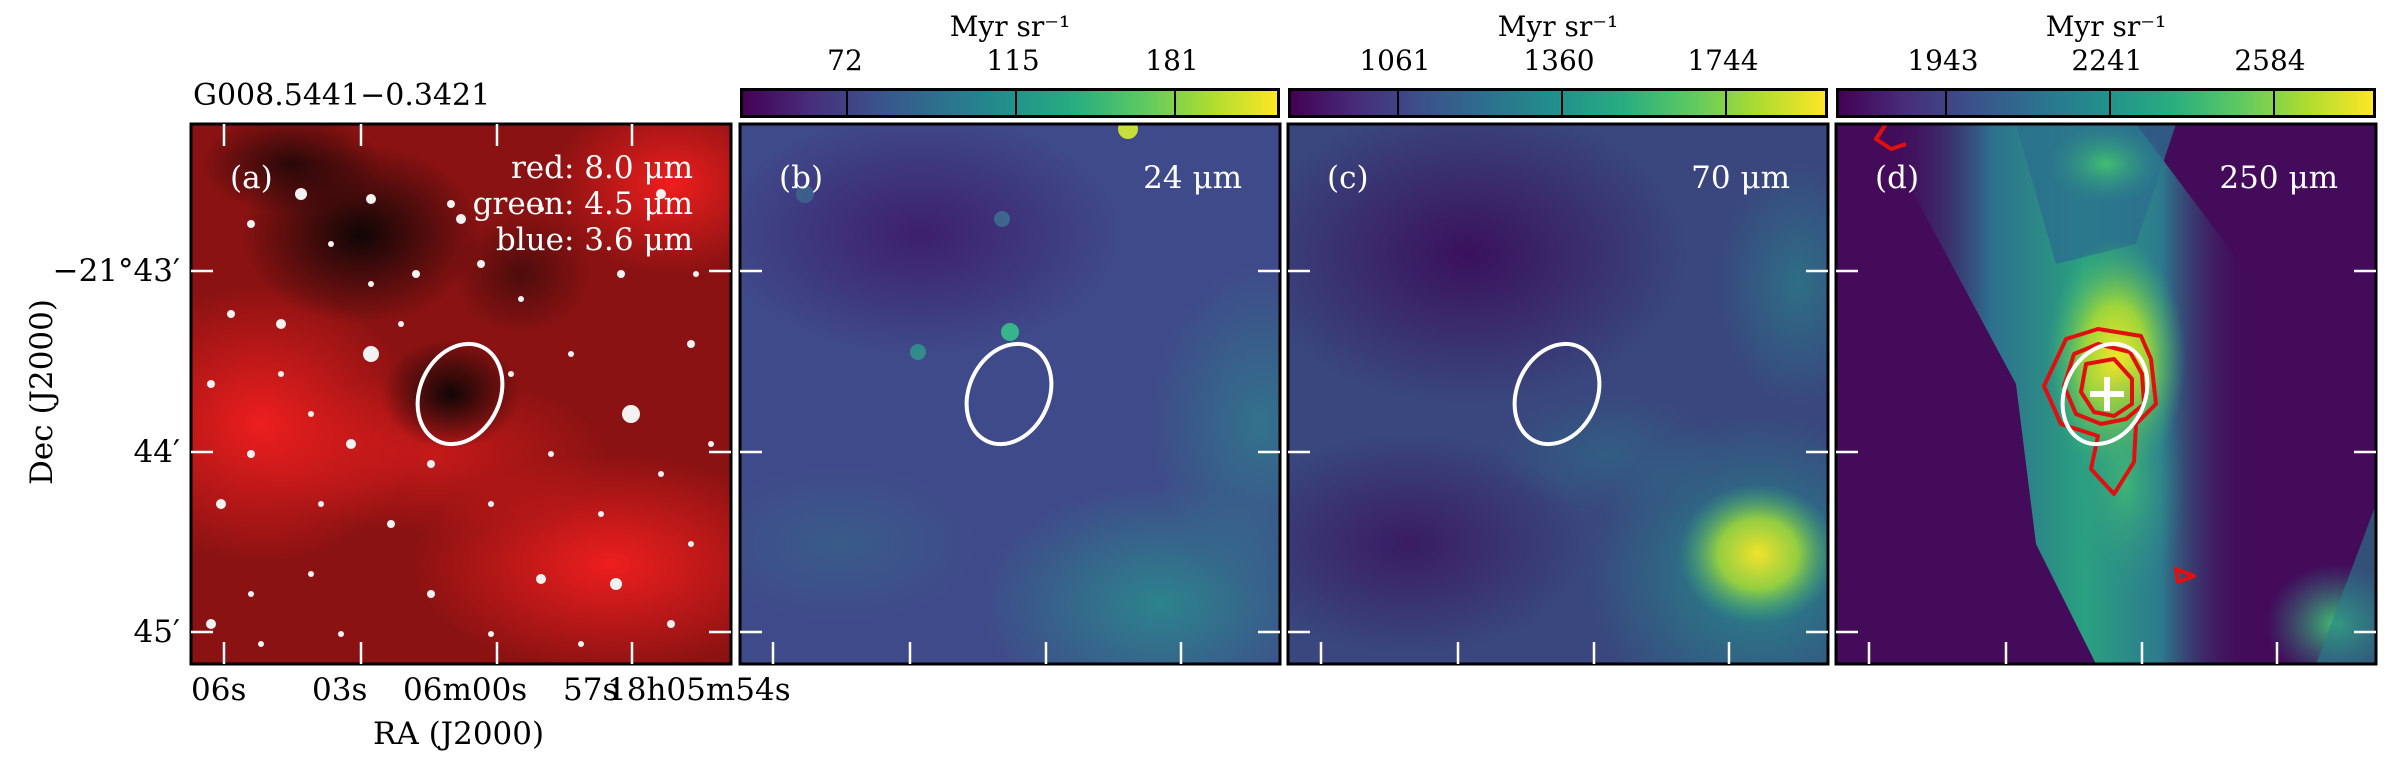  Describe the element at coordinates (594, 240) in the screenshot. I see `legend-blue: blue: 3.6 μm` at that location.